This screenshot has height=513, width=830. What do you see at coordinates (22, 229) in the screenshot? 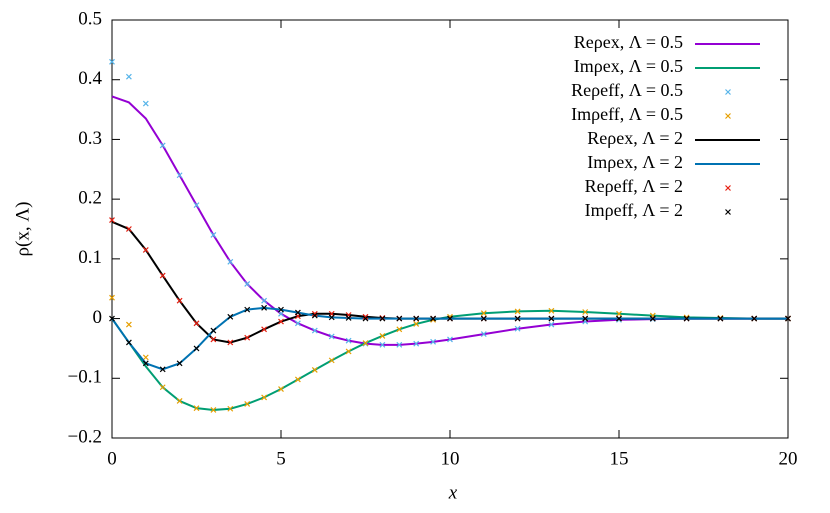
I see `y-axis-label: ρ(x, Λ)` at bounding box center [22, 229].